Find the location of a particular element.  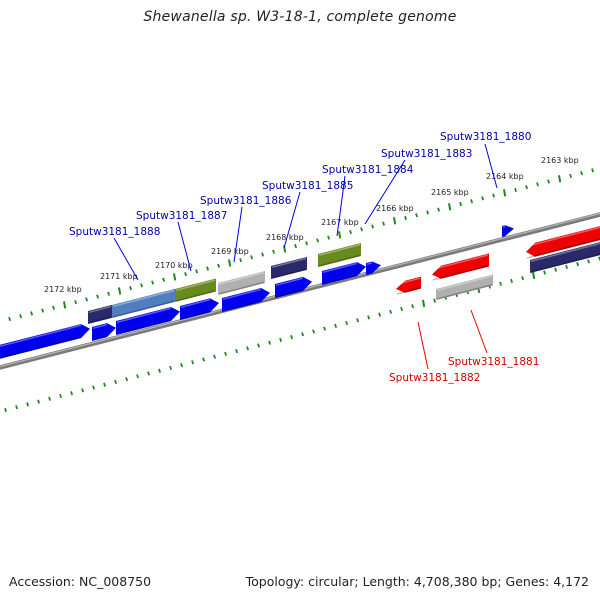

reverse-gene is located at coordinates (563, 241).